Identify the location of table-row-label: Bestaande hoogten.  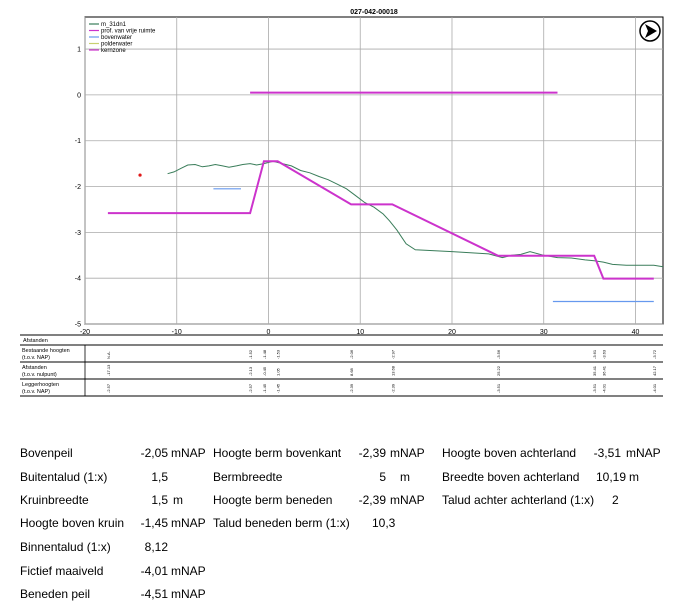
(46, 351).